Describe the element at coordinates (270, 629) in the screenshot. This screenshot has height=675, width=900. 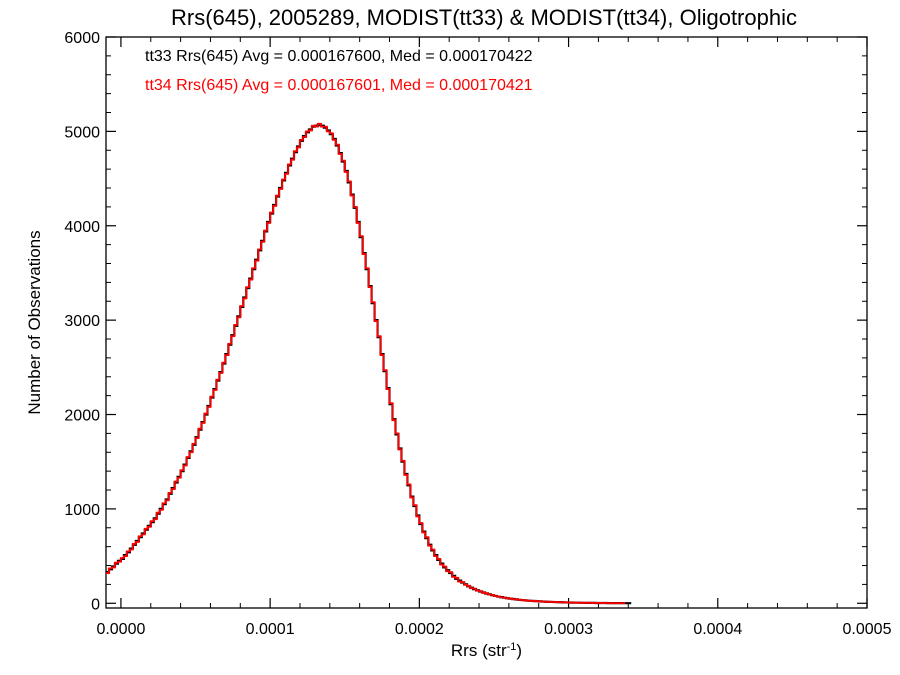
I see `x-tick-label: 0.0001` at that location.